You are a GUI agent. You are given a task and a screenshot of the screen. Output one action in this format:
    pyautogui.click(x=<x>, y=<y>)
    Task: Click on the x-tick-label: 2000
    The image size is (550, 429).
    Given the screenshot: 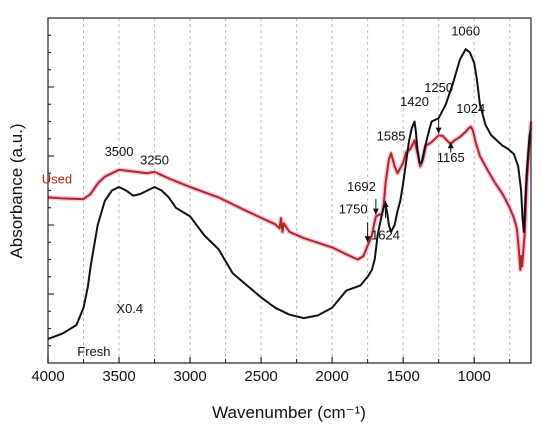 What is the action you would take?
    pyautogui.click(x=331, y=376)
    